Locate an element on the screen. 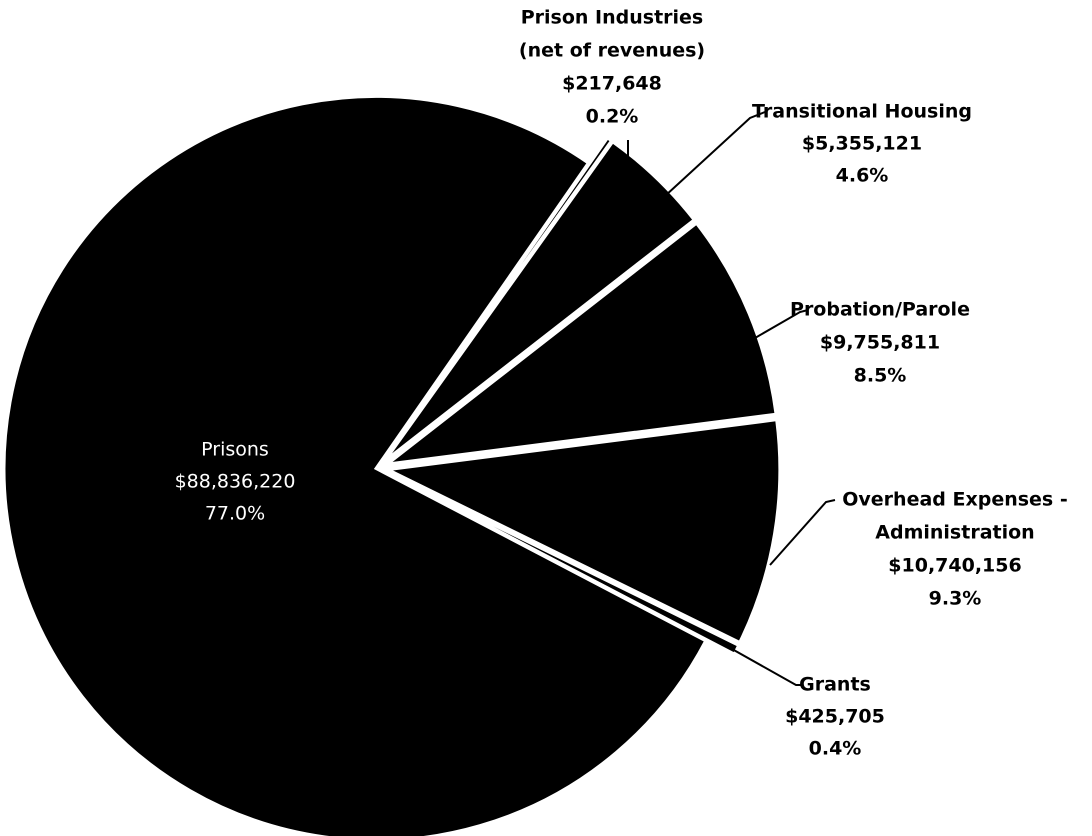 The image size is (1092, 836). slice-label: Prison Industries is located at coordinates (612, 18).